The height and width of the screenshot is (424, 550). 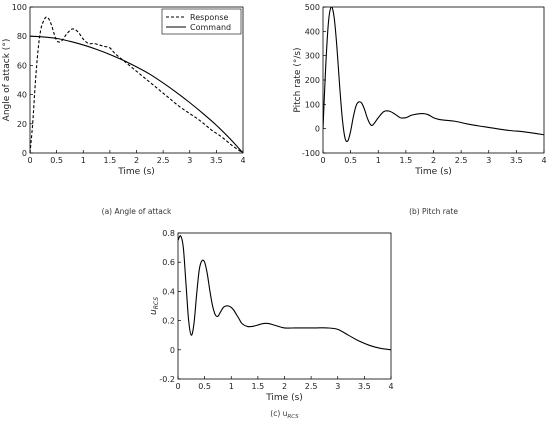 What do you see at coordinates (168, 291) in the screenshot?
I see `y-tick-label: 0.4` at bounding box center [168, 291].